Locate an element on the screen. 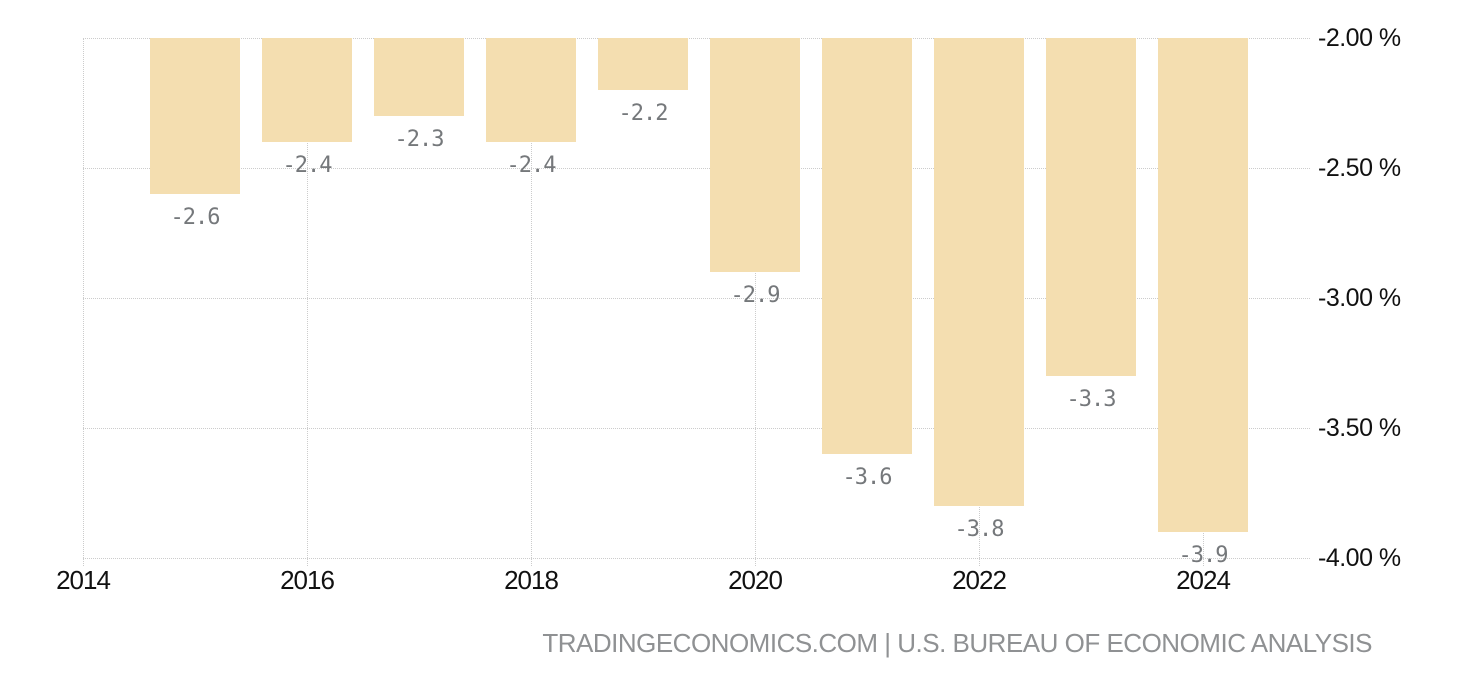 This screenshot has height=680, width=1460. y-axis-label-2: -3.00 % is located at coordinates (1359, 298).